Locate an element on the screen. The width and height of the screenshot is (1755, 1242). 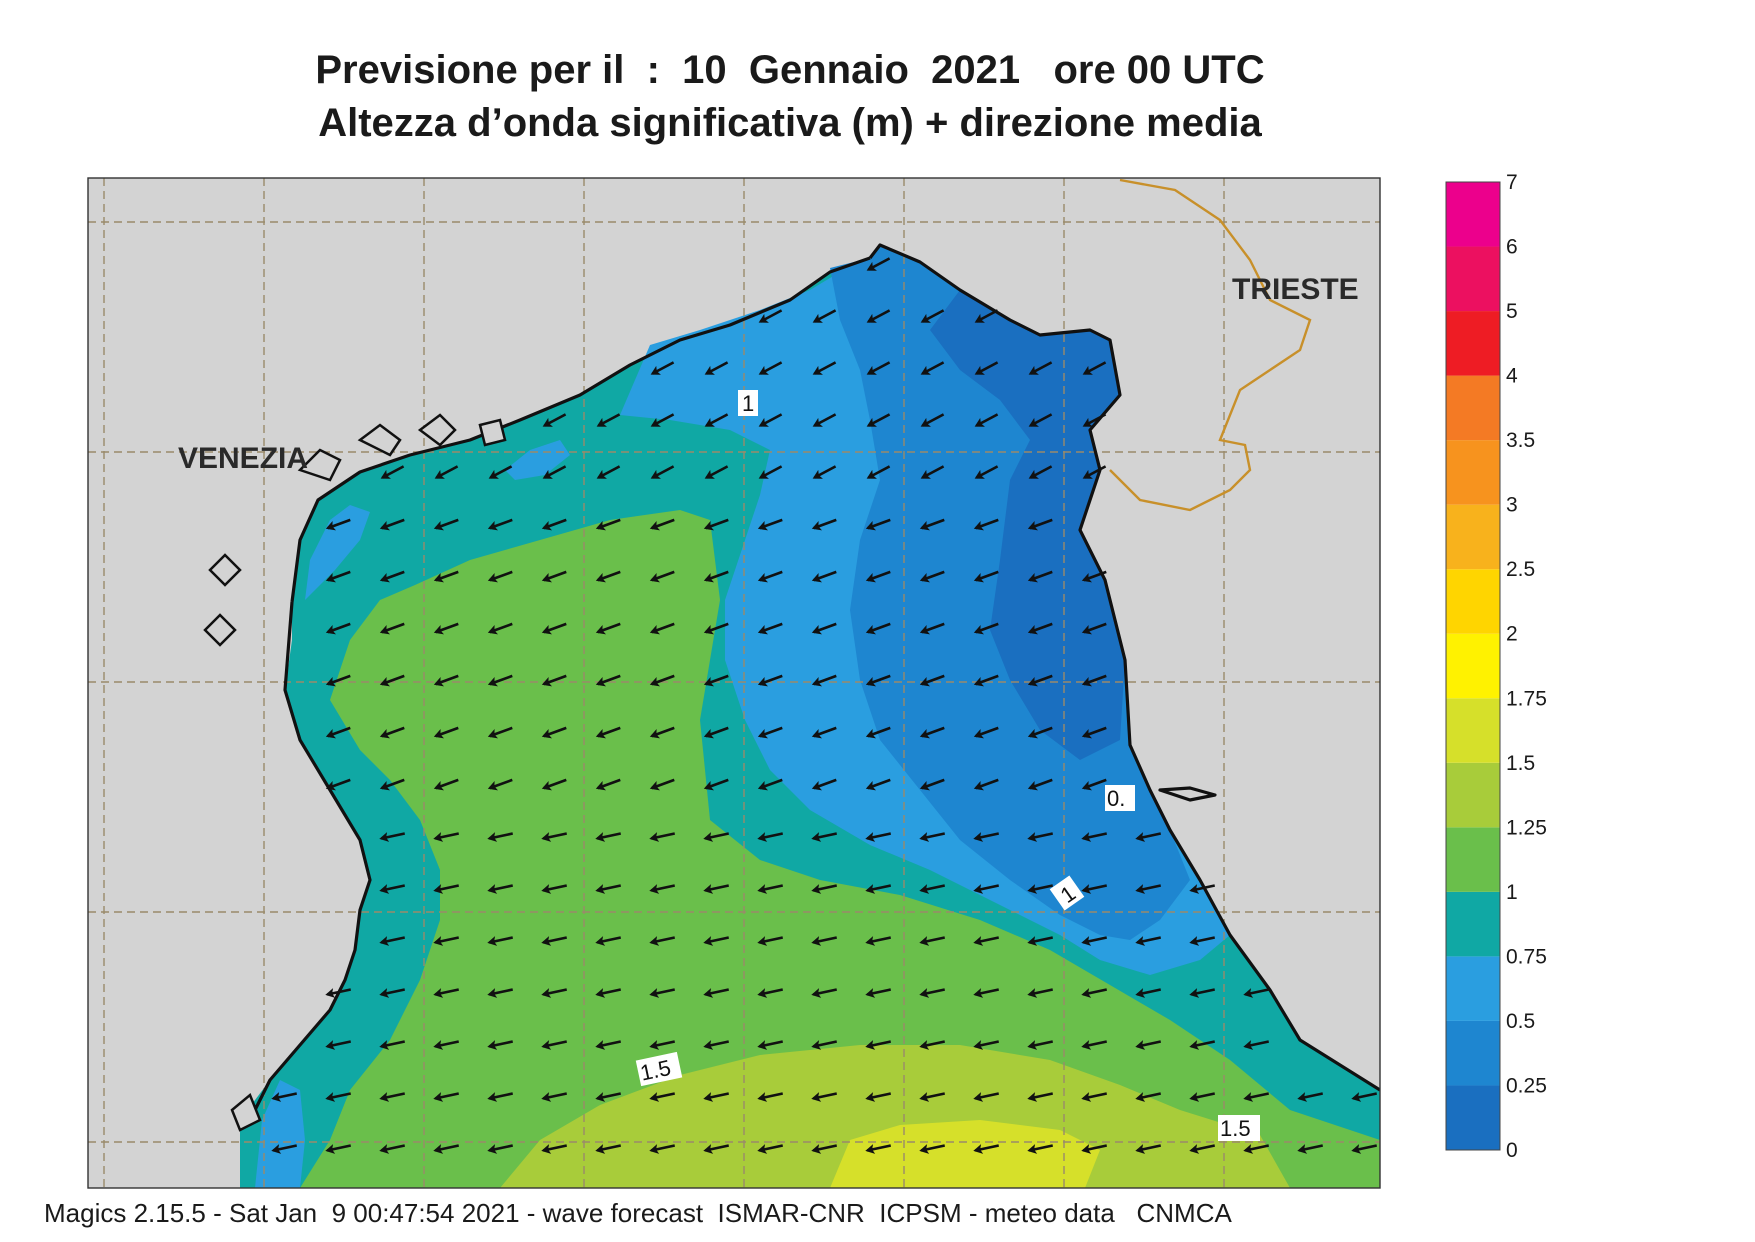
colorbar-tick-label: 3 is located at coordinates (1512, 505).